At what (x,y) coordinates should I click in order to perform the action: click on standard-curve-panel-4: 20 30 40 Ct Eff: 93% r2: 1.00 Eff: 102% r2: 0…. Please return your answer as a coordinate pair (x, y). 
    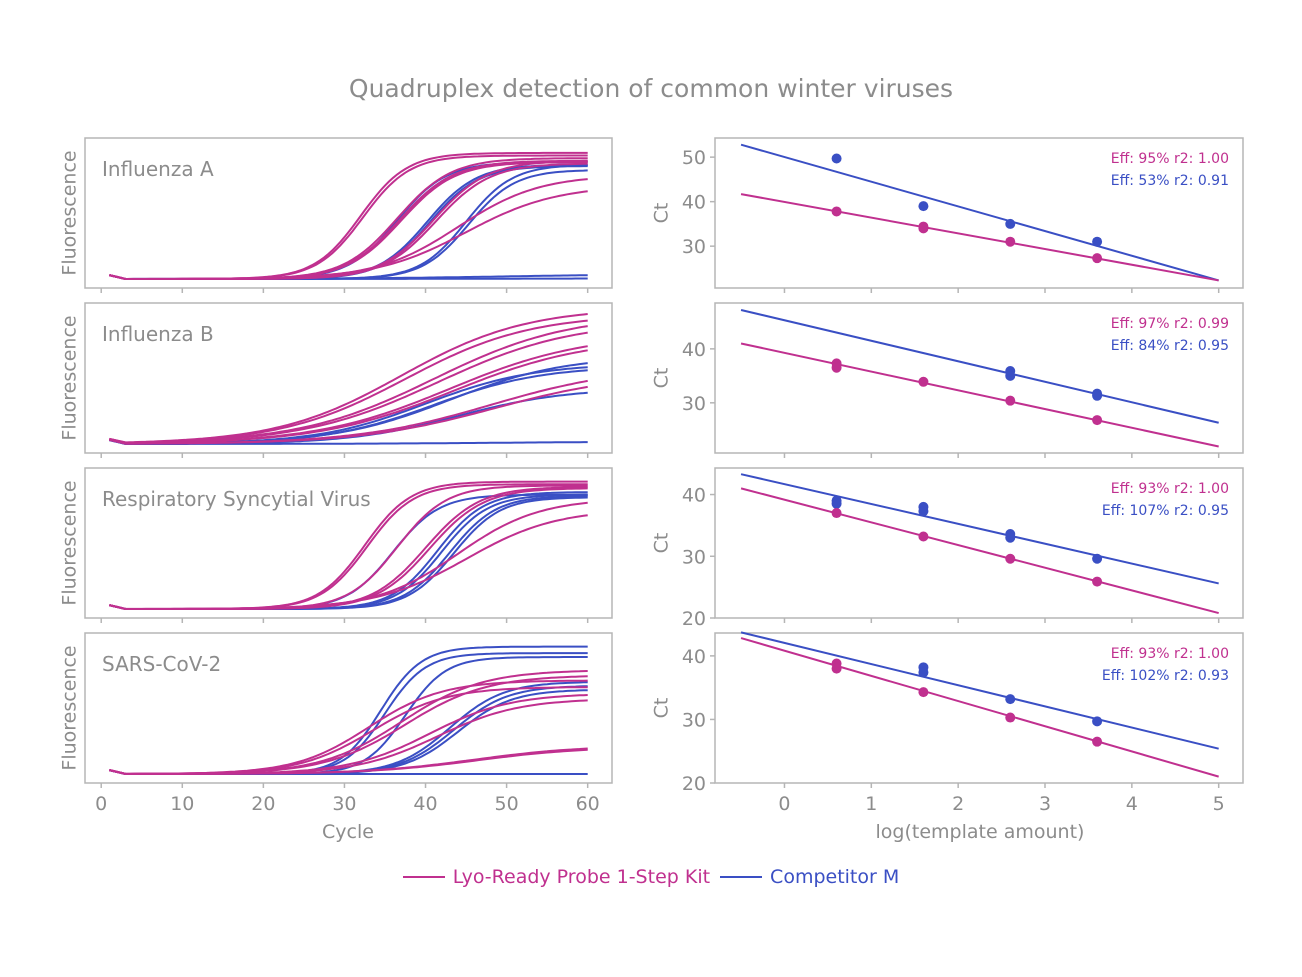
    Looking at the image, I should click on (947, 713).